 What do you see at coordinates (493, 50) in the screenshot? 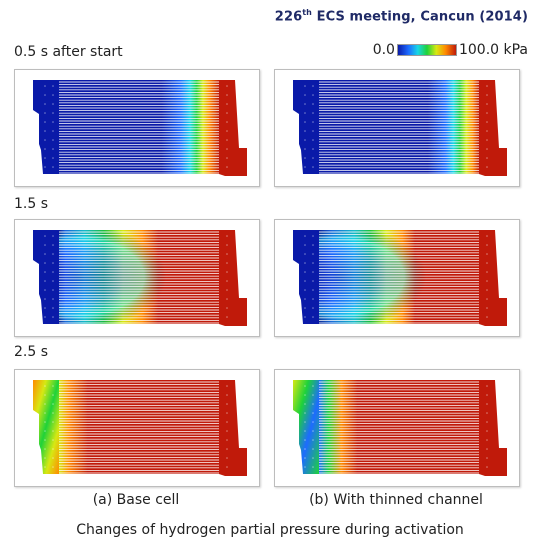
I see `legend-max-label: 100.0 kPa` at bounding box center [493, 50].